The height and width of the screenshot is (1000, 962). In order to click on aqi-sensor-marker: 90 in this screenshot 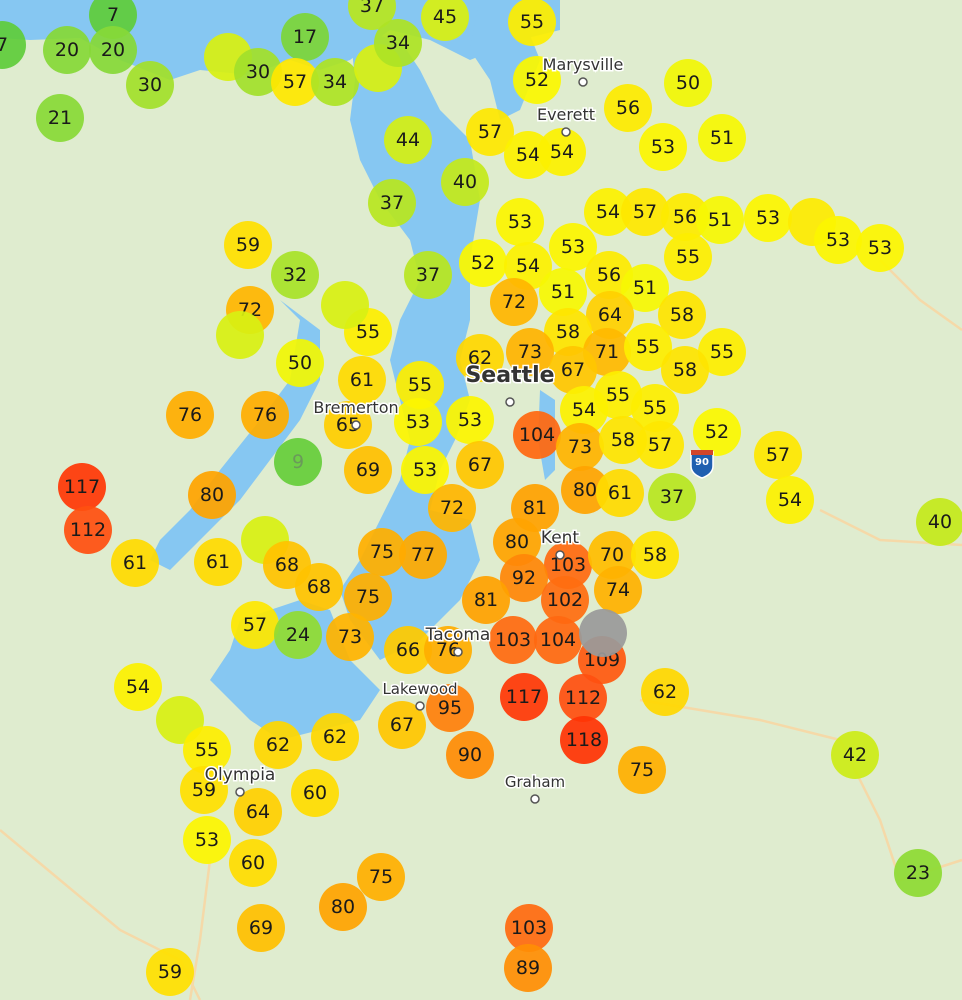, I will do `click(470, 755)`.